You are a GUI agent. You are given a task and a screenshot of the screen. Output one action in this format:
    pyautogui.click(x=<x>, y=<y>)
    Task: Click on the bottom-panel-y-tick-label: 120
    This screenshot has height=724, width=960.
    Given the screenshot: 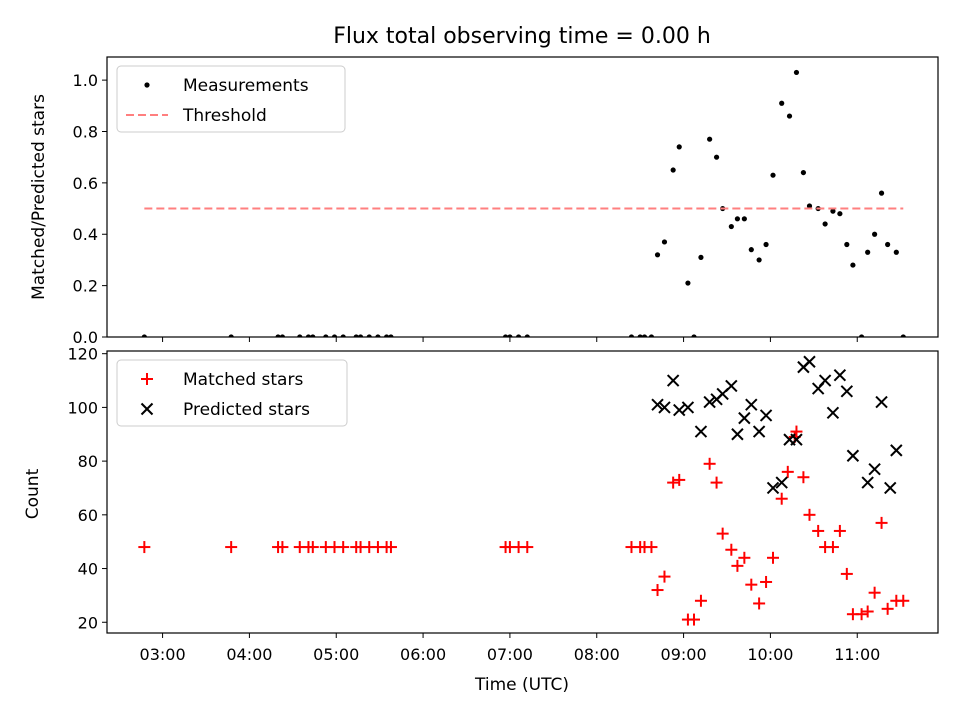 What is the action you would take?
    pyautogui.click(x=82, y=354)
    